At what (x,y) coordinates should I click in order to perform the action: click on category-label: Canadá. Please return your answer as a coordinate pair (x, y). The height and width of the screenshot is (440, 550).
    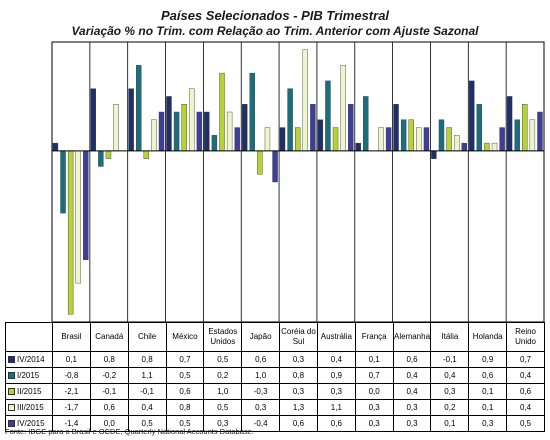
    Looking at the image, I should click on (109, 337).